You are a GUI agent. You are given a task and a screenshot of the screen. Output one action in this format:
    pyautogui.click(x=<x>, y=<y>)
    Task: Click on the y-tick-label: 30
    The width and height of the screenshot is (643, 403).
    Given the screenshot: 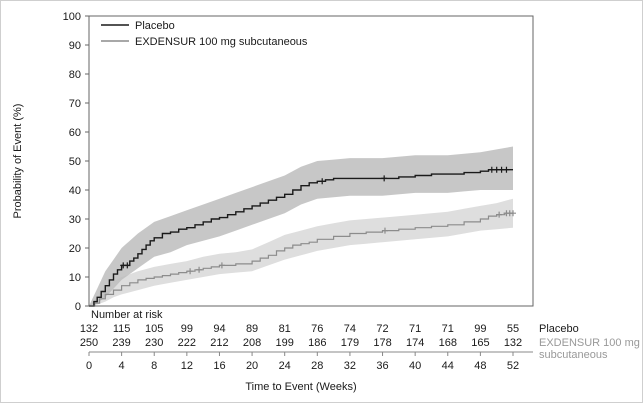 What is the action you would take?
    pyautogui.click(x=75, y=220)
    